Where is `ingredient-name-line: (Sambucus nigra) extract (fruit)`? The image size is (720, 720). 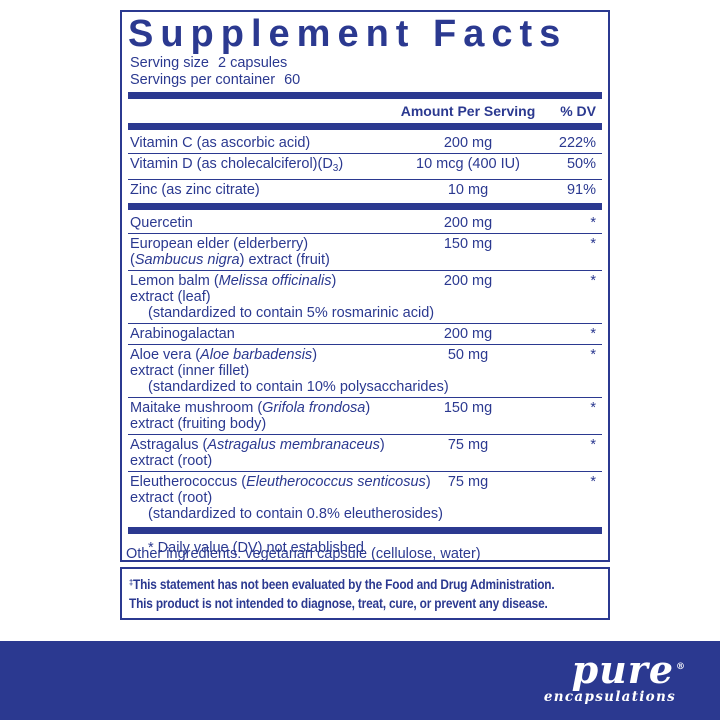 ingredient-name-line: (Sambucus nigra) extract (fruit) is located at coordinates (230, 260).